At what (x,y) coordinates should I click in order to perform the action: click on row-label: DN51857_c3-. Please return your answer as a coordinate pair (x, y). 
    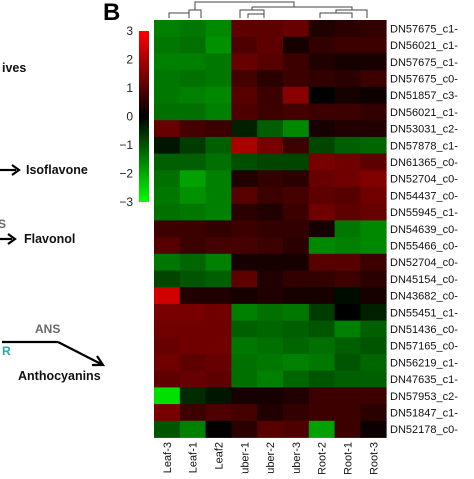
    Looking at the image, I should click on (424, 96).